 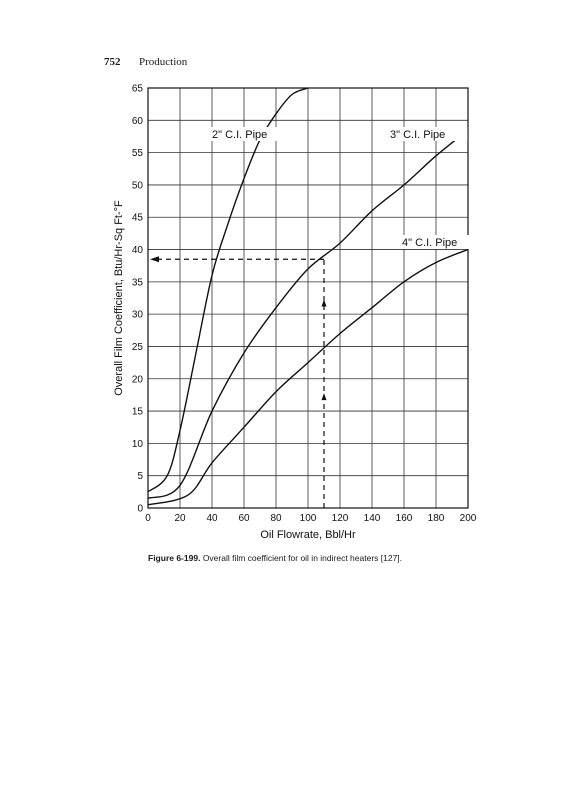 What do you see at coordinates (138, 250) in the screenshot?
I see `y-tick-label: 40` at bounding box center [138, 250].